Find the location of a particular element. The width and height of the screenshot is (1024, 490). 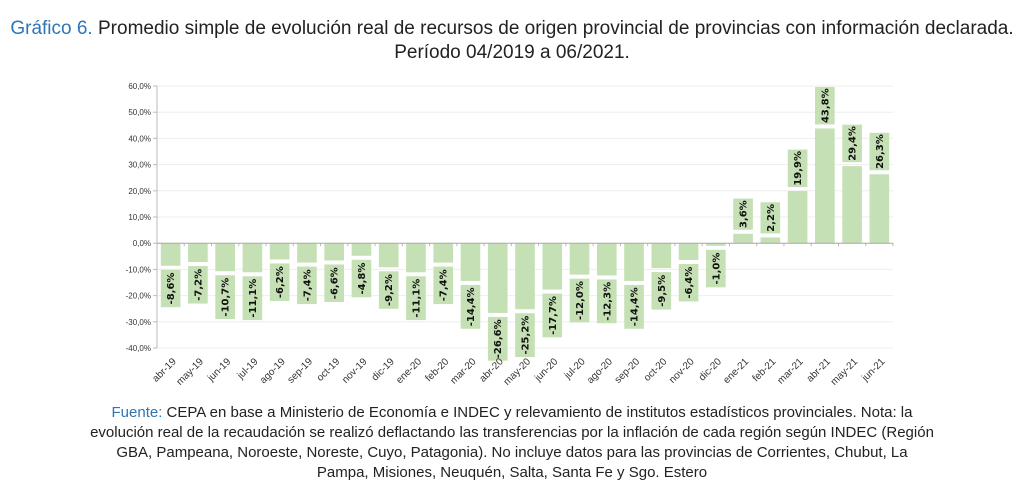

data-label: -6,2% is located at coordinates (280, 282).